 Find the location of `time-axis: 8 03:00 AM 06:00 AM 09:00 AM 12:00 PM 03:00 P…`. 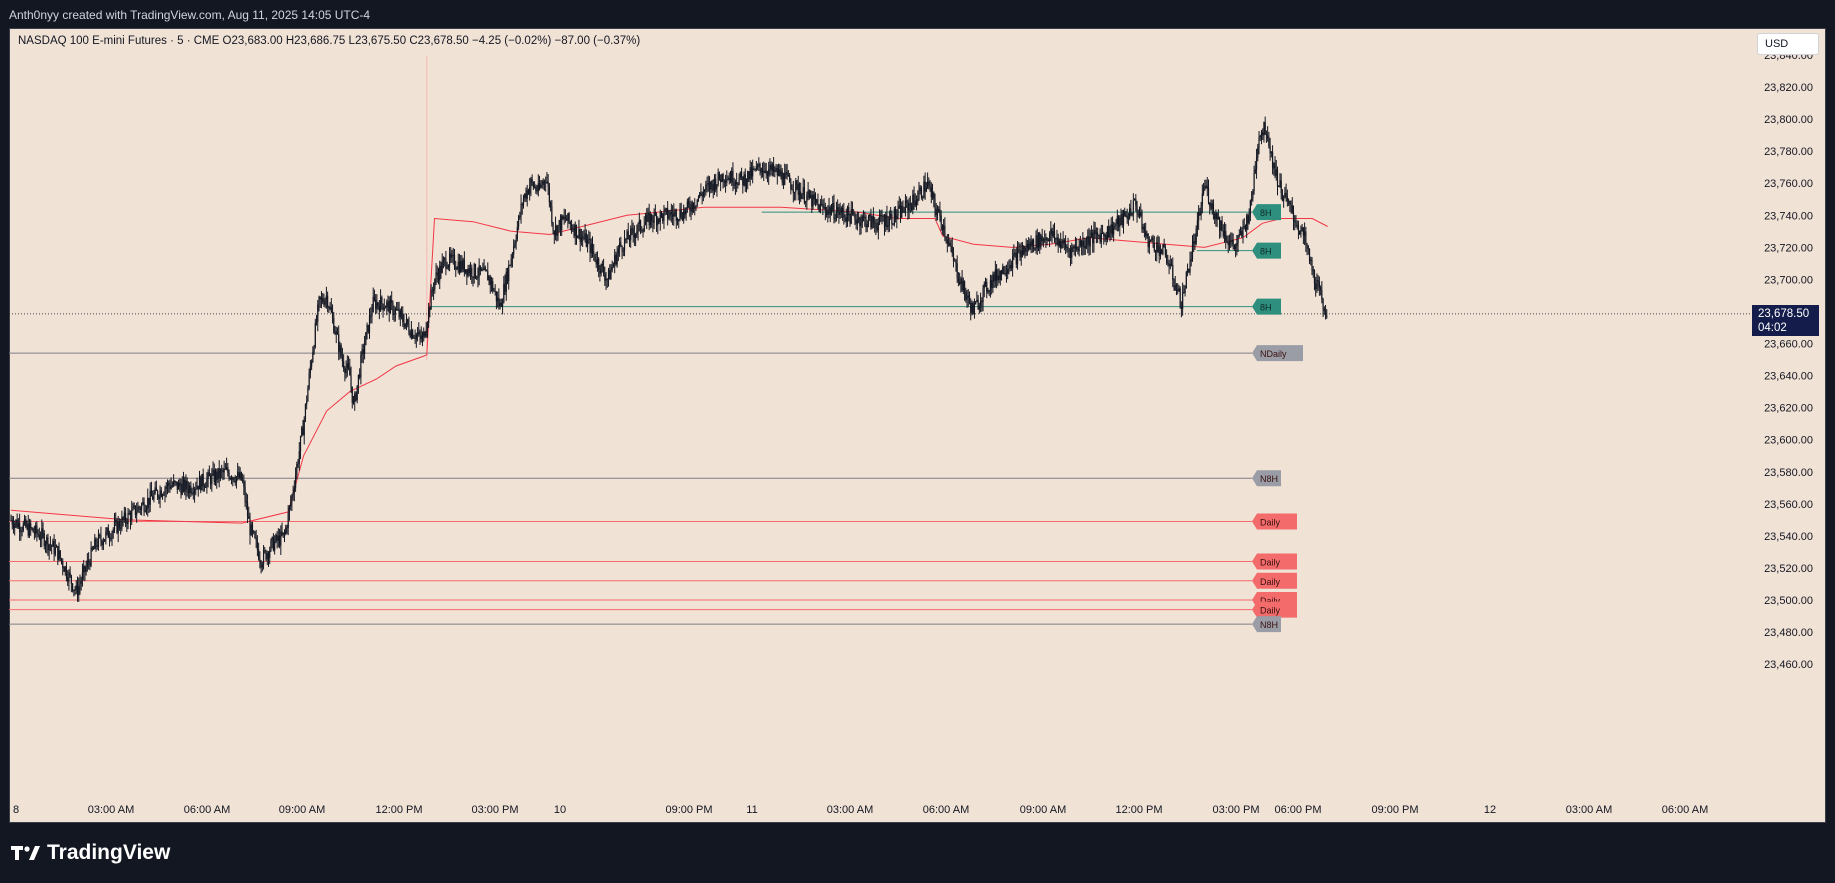

time-axis: 8 03:00 AM 06:00 AM 09:00 AM 12:00 PM 03:00 P… is located at coordinates (860, 810).